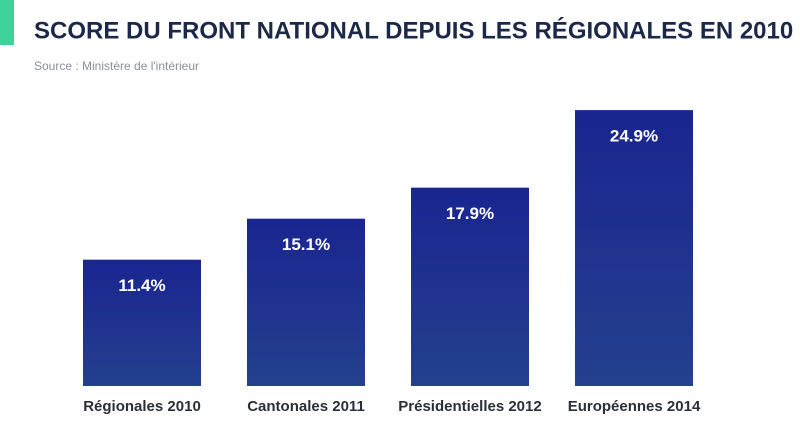 The height and width of the screenshot is (421, 800). I want to click on chart-subtitle: Source : Ministère de l'intérieur, so click(116, 66).